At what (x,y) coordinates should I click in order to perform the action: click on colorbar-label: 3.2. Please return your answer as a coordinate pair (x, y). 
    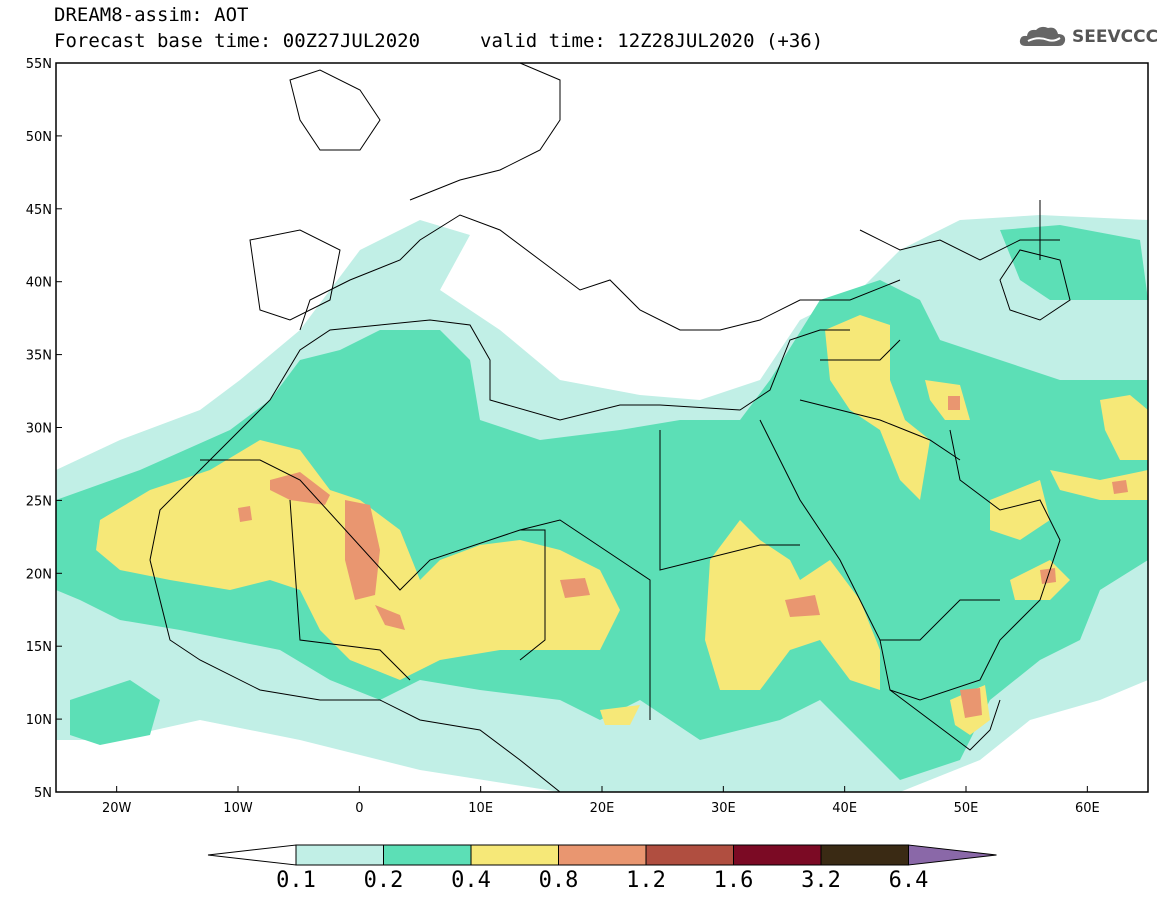
    Looking at the image, I should click on (821, 880).